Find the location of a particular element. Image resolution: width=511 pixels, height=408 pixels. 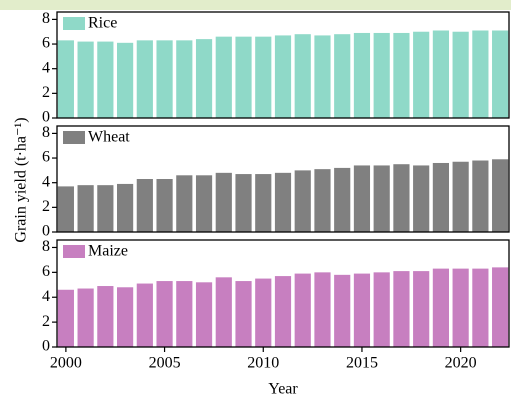

top-band is located at coordinates (255, 5).